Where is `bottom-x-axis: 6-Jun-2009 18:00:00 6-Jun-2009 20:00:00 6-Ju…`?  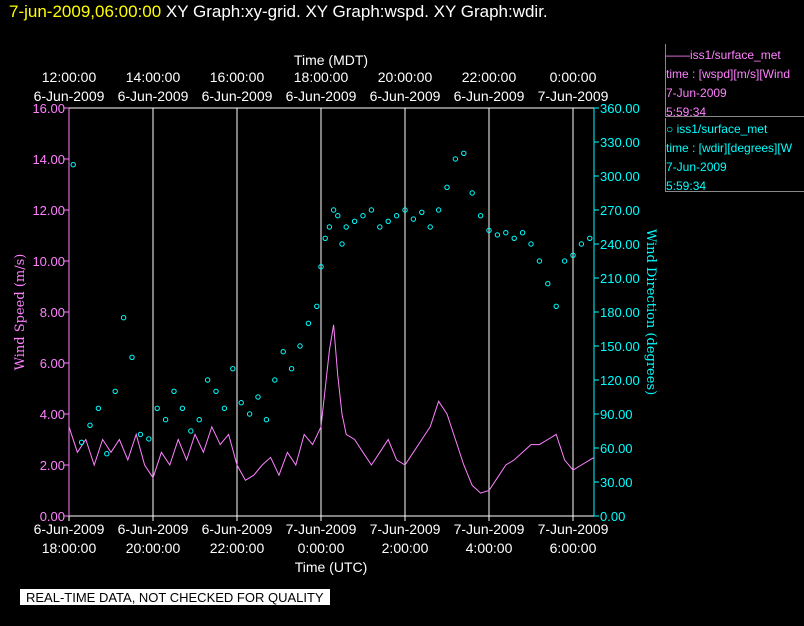 bottom-x-axis: 6-Jun-2009 18:00:00 6-Jun-2009 20:00:00 6-Ju… is located at coordinates (321, 536).